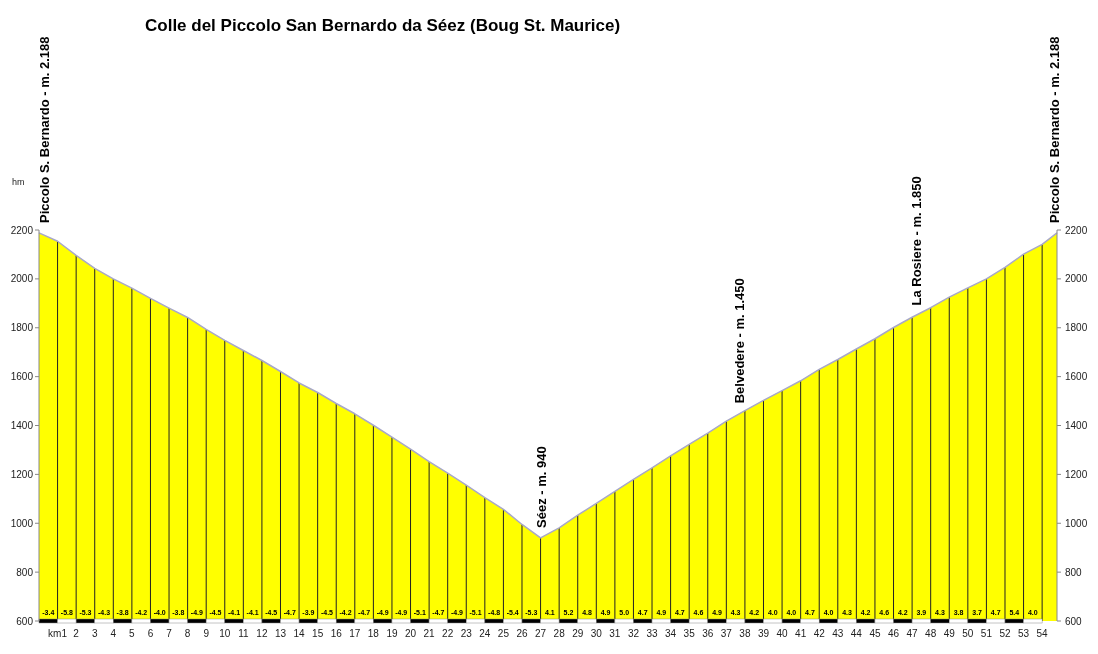  I want to click on x-tick-label: 47, so click(912, 633).